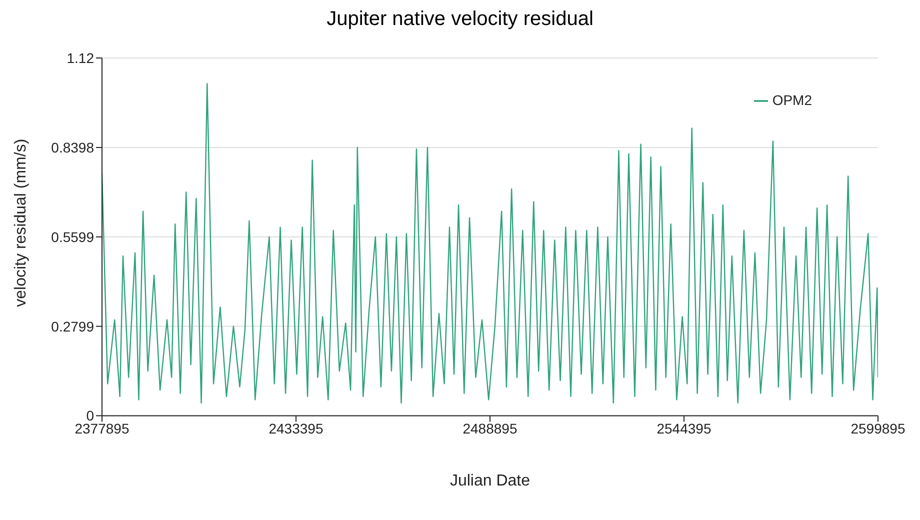  What do you see at coordinates (490, 428) in the screenshot?
I see `x-tick-label: 2488895` at bounding box center [490, 428].